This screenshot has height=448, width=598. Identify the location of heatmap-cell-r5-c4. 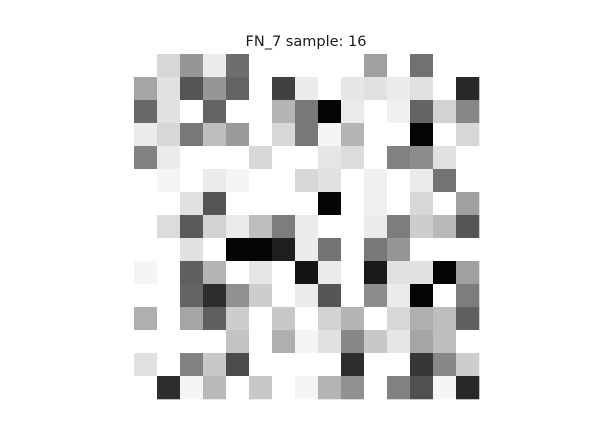
(238, 181).